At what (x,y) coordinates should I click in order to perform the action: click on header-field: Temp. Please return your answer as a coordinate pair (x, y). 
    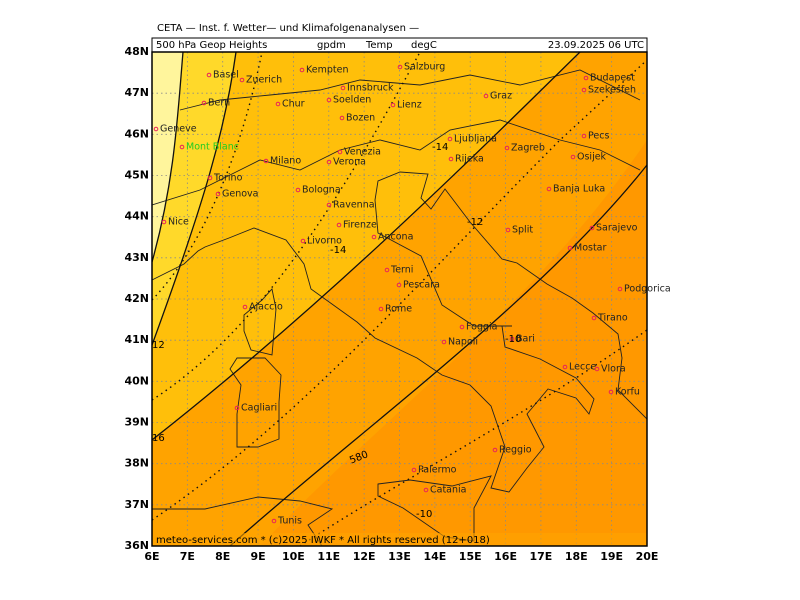
    Looking at the image, I should click on (379, 45).